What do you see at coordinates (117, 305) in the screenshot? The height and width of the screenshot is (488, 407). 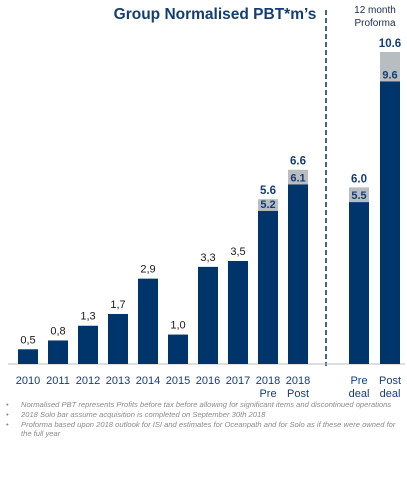 I see `data-label: 1,7` at bounding box center [117, 305].